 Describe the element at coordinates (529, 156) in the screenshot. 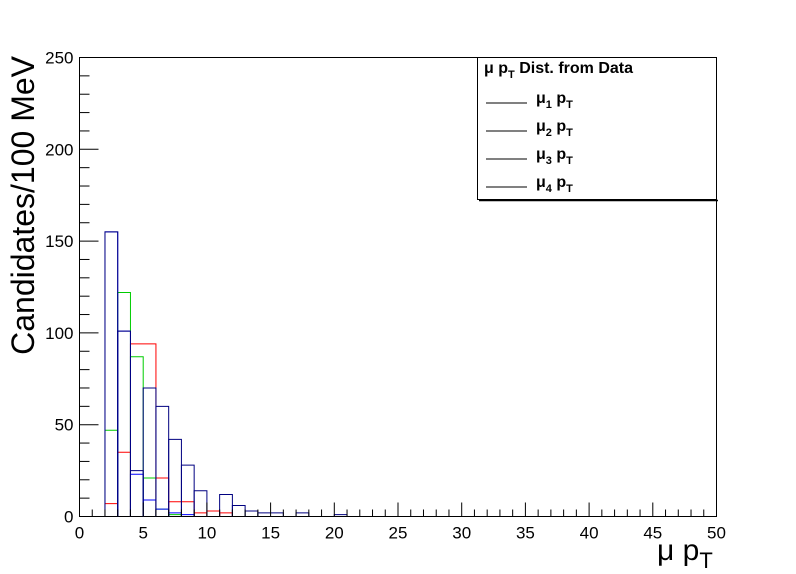

I see `legend-entry-3: μ3 pT` at that location.